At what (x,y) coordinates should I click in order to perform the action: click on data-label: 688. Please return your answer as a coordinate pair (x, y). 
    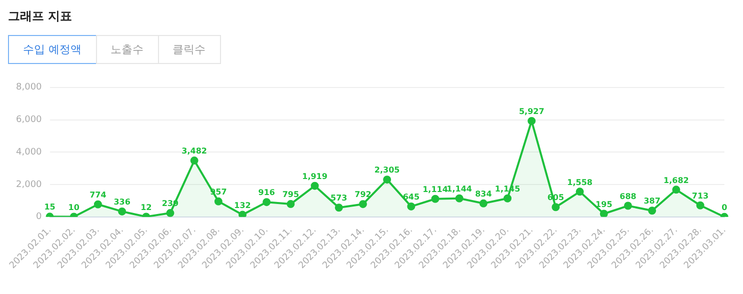
    Looking at the image, I should click on (628, 196).